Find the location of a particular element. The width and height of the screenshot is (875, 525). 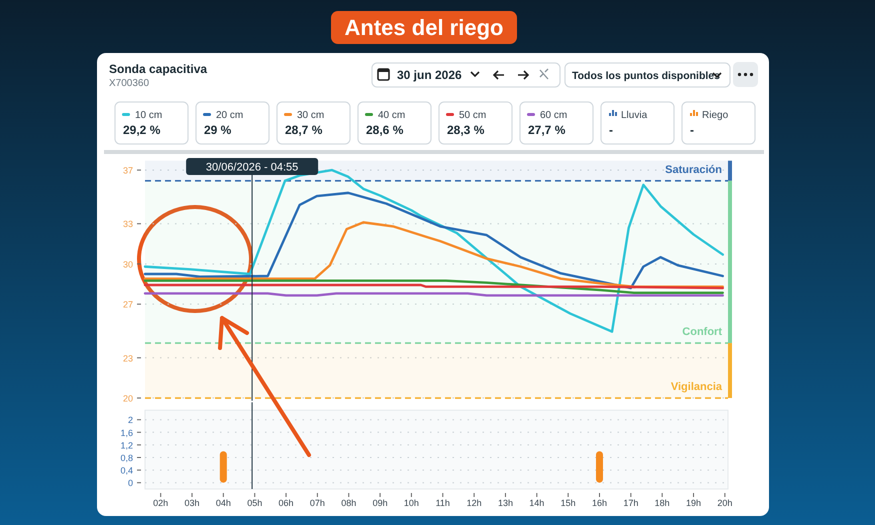

text: 28,7 % is located at coordinates (304, 130).